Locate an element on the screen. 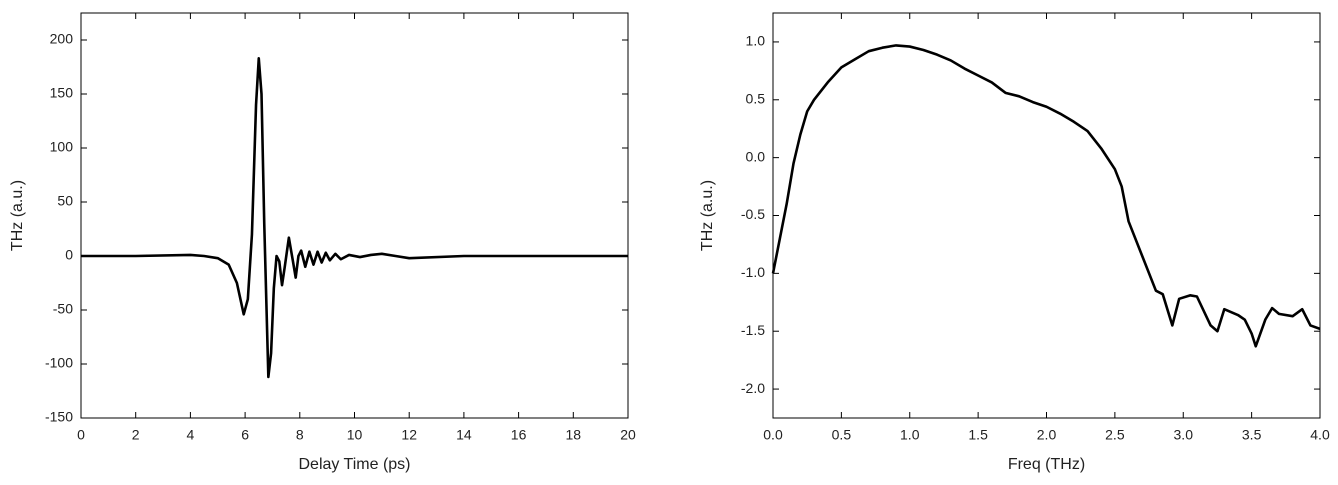  x-tick-label: 18 is located at coordinates (574, 435).